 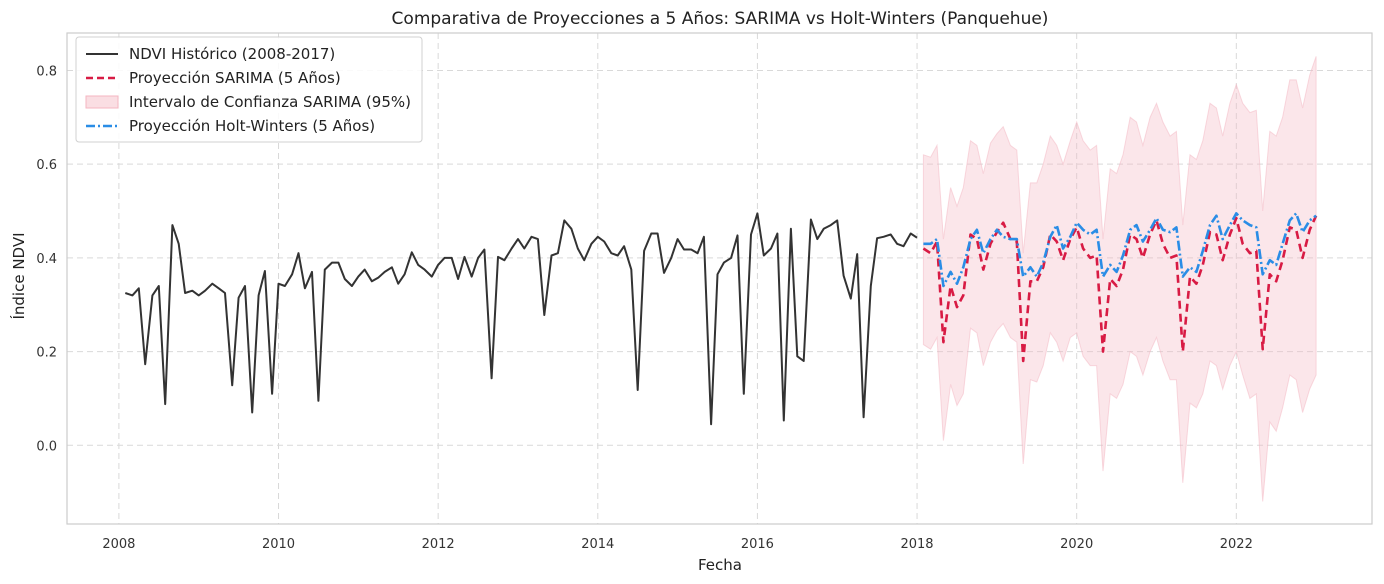 What do you see at coordinates (232, 54) in the screenshot?
I see `legend-label-historico: NDVI Histórico (2008-2017)` at bounding box center [232, 54].